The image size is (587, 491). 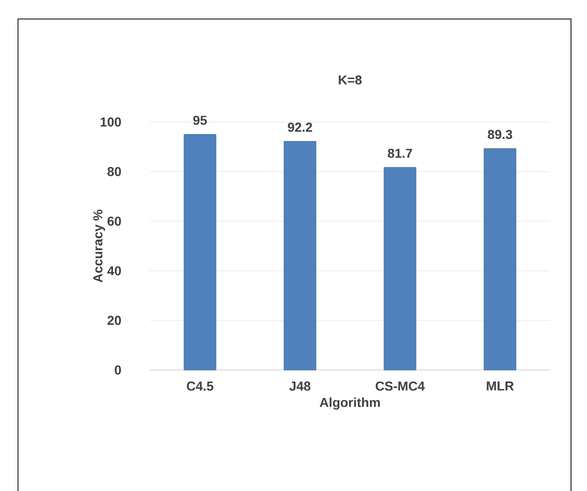 What do you see at coordinates (500, 135) in the screenshot?
I see `data-label: 89.3` at bounding box center [500, 135].